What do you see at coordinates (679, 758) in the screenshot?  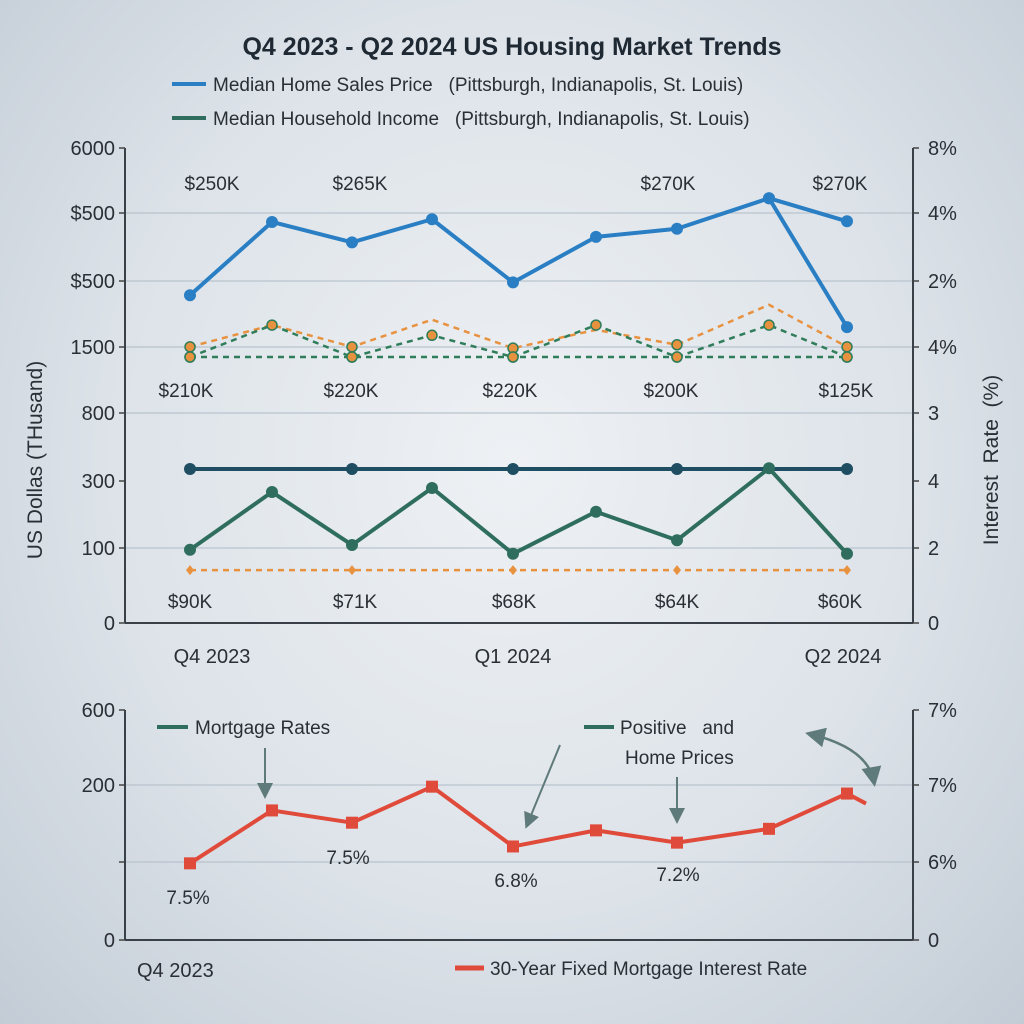 I see `annotation-home-prices: Home Prices` at bounding box center [679, 758].